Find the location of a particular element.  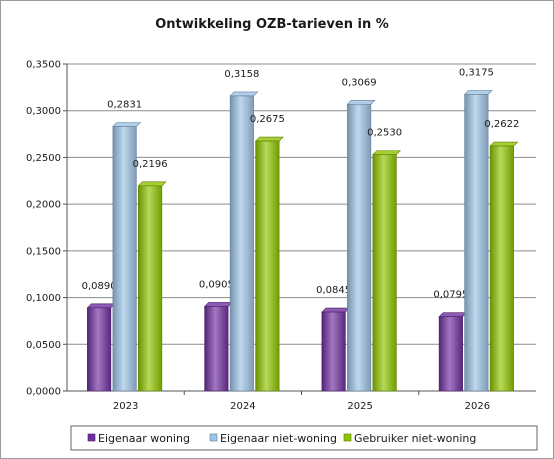

data-label: 0,2675 is located at coordinates (267, 119).